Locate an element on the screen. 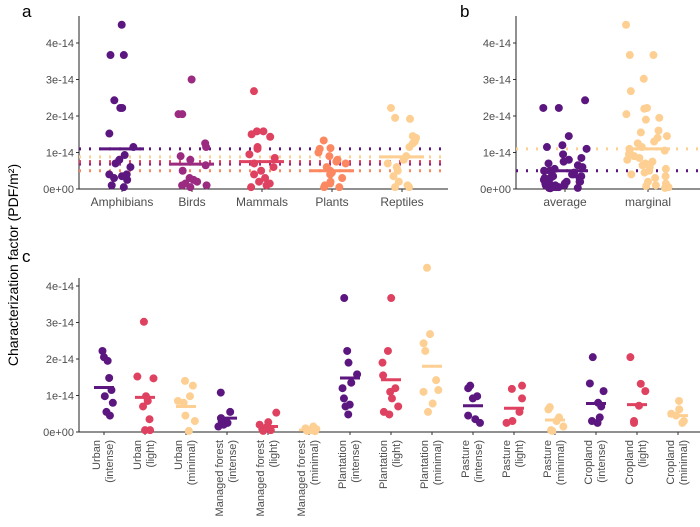  x-tick-label: marginal is located at coordinates (648, 202).